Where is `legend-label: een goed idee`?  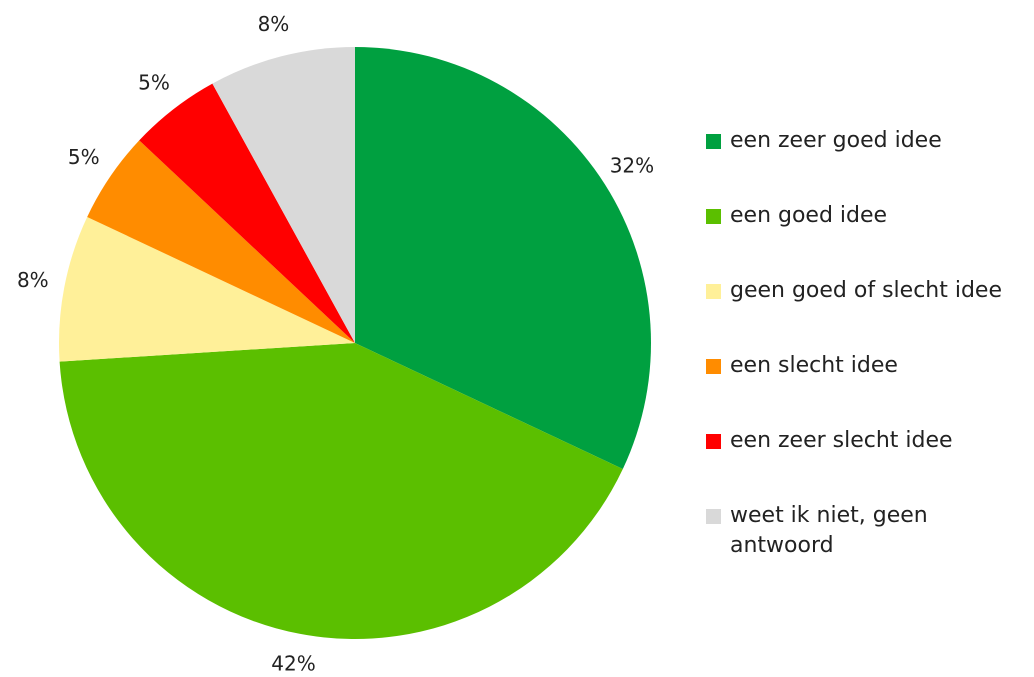
legend-label: een goed idee is located at coordinates (809, 215).